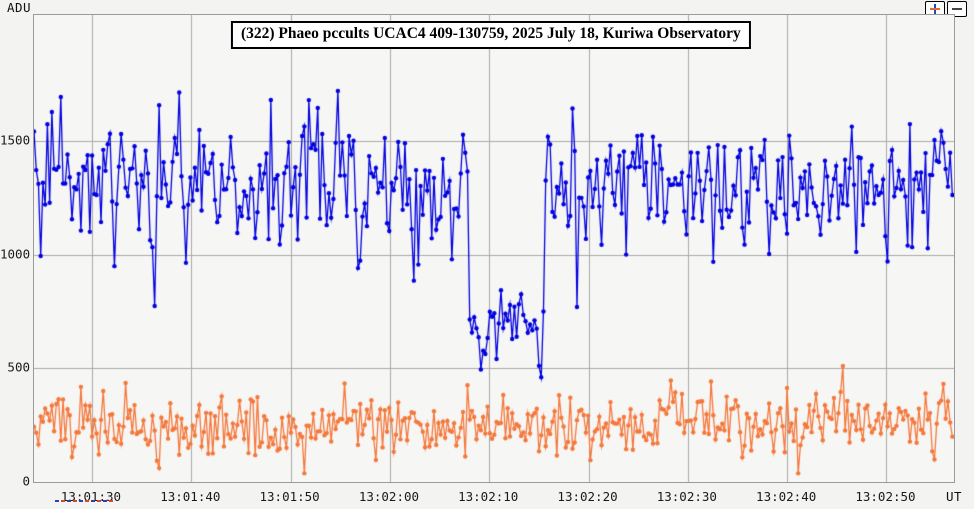 Image resolution: width=974 pixels, height=509 pixels. I want to click on x-tick-label: 13:01:40, so click(190, 496).